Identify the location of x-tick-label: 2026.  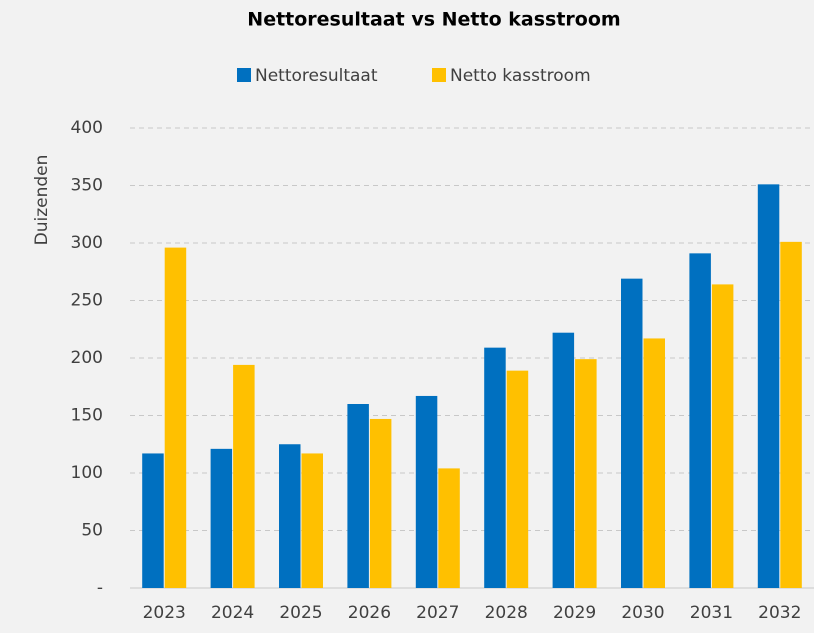
(369, 613).